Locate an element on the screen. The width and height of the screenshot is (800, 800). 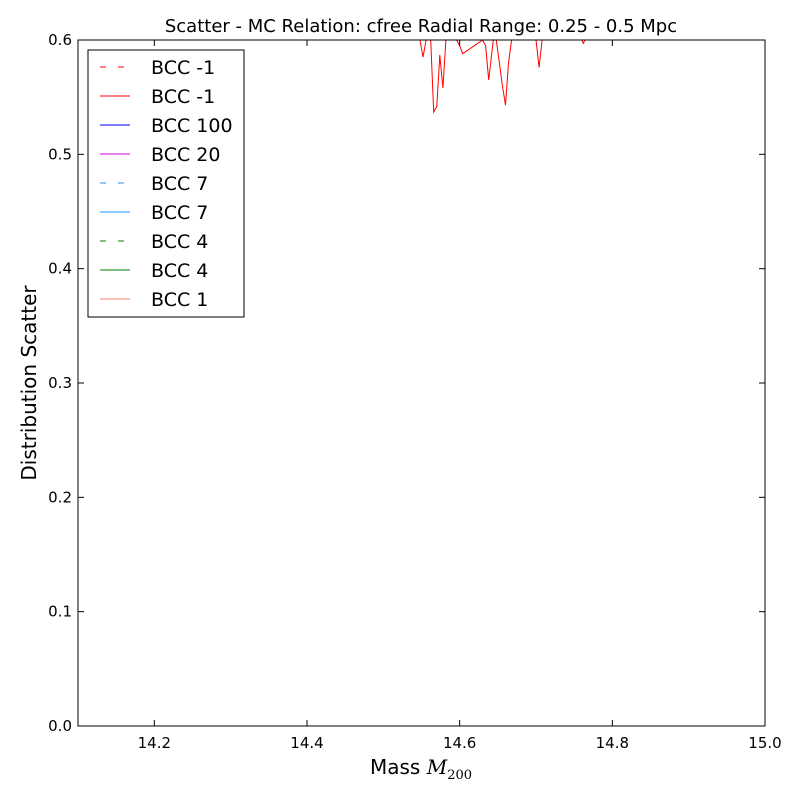
legend-label-0: BCC -1 is located at coordinates (183, 68).